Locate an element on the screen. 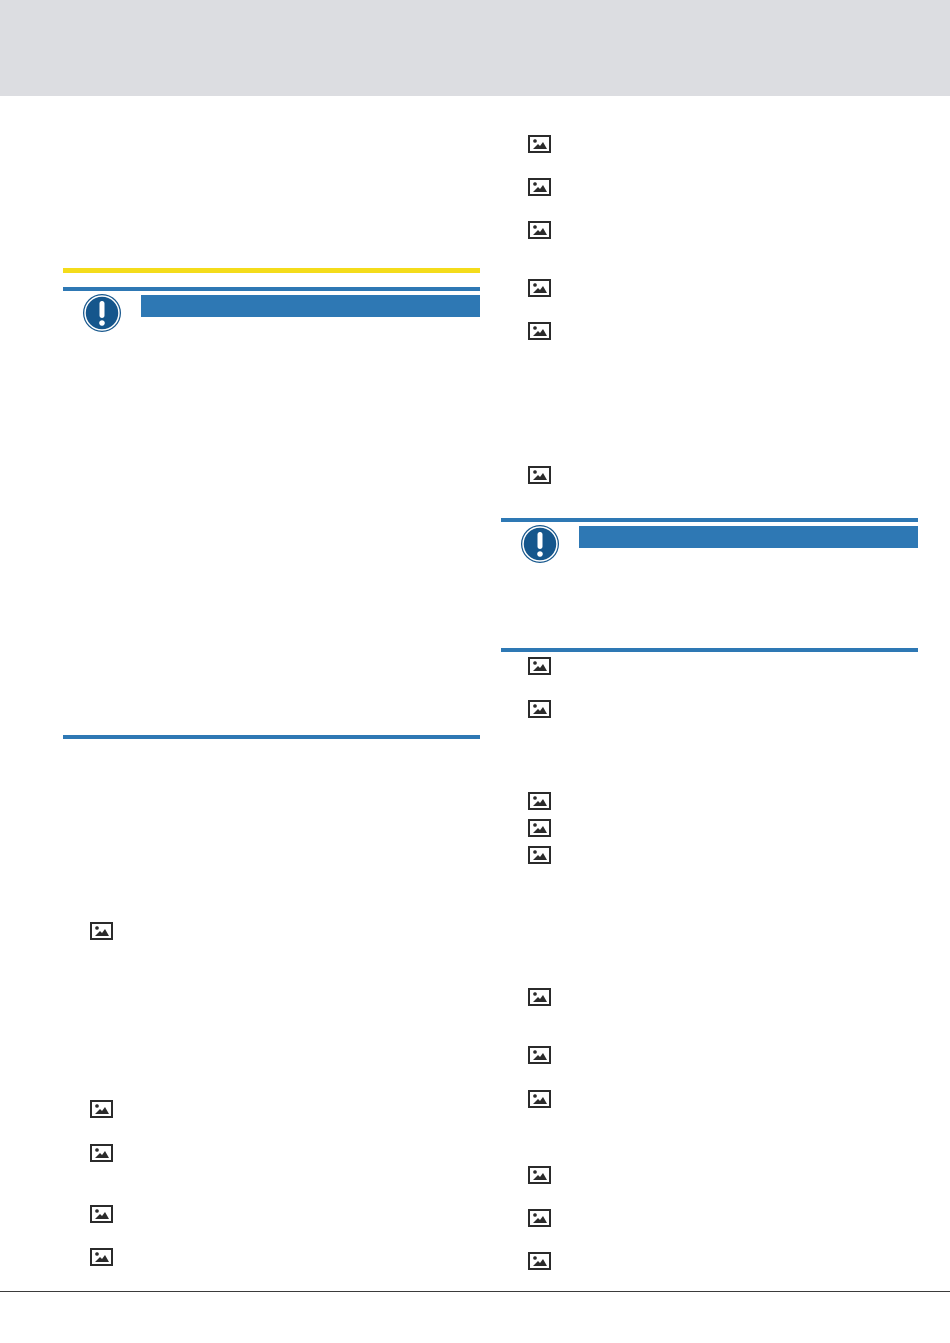 The height and width of the screenshot is (1343, 950). page-footer-rule is located at coordinates (475, 1291).